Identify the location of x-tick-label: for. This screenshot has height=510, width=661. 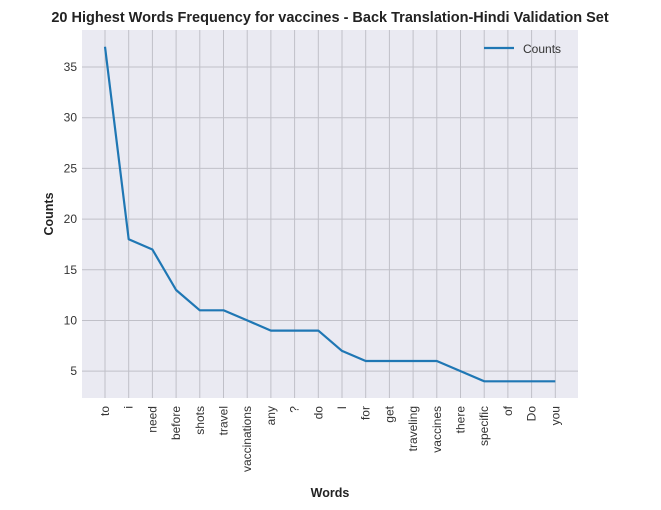
(366, 413).